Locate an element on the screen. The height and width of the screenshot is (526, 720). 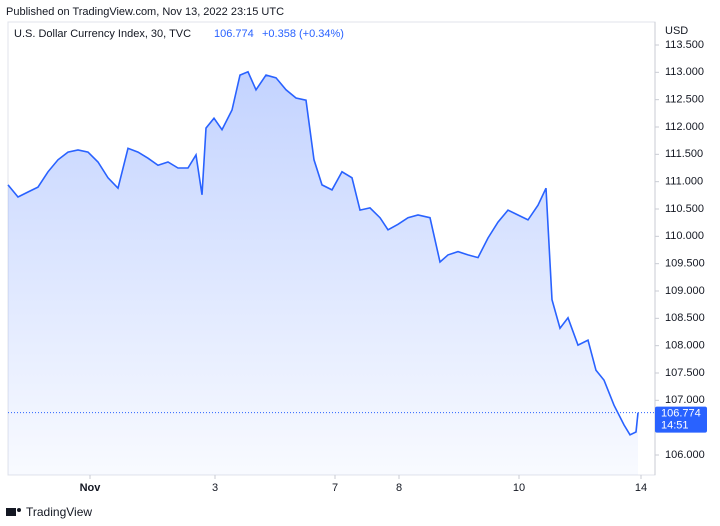
y-tick-label: 113.000 is located at coordinates (684, 72).